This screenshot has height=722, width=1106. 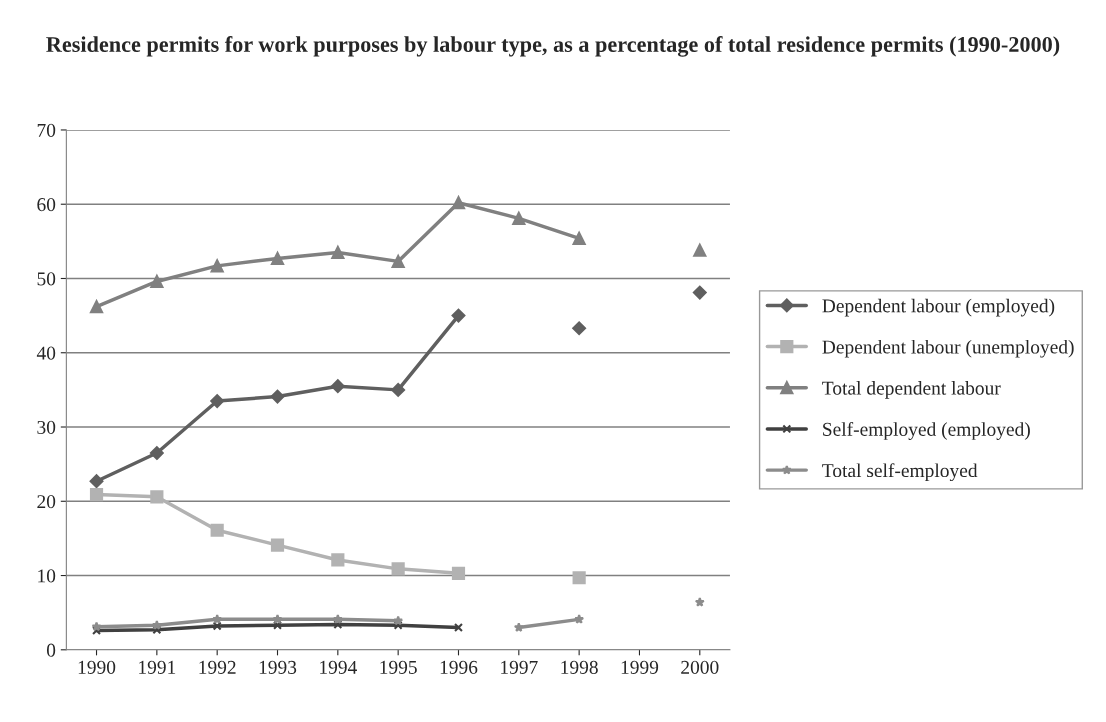 I want to click on x-tick-label: 1999, so click(x=640, y=667).